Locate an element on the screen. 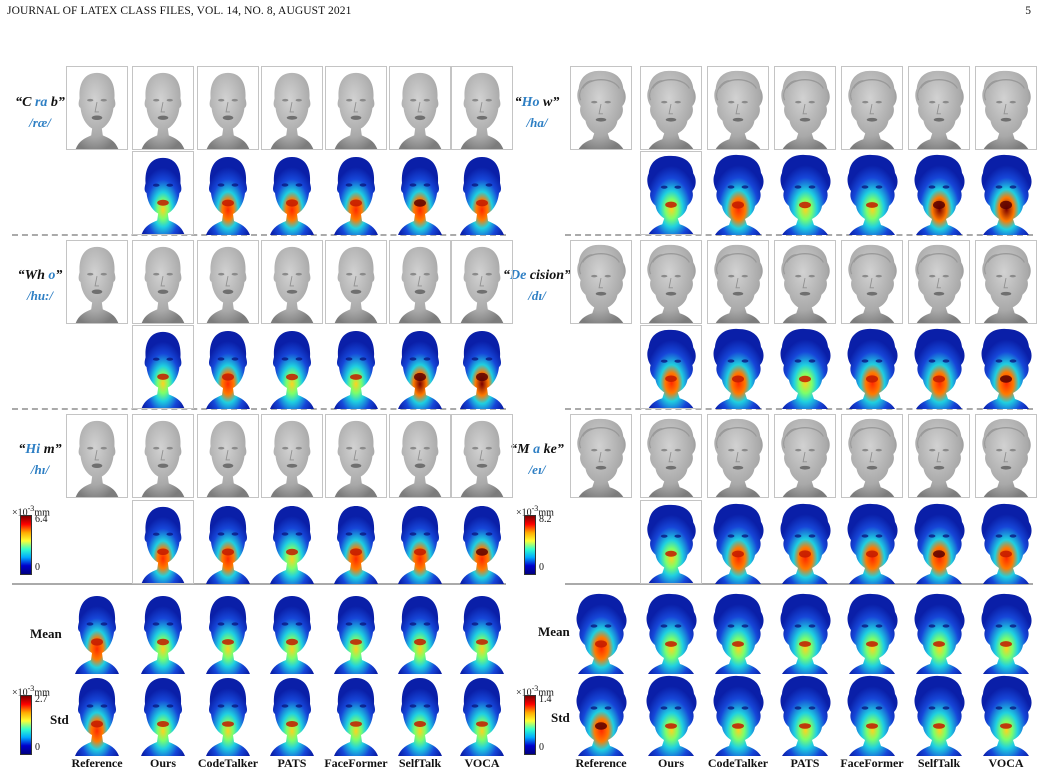 This screenshot has width=1041, height=775. column-label-left: SelfTalk is located at coordinates (420, 763).